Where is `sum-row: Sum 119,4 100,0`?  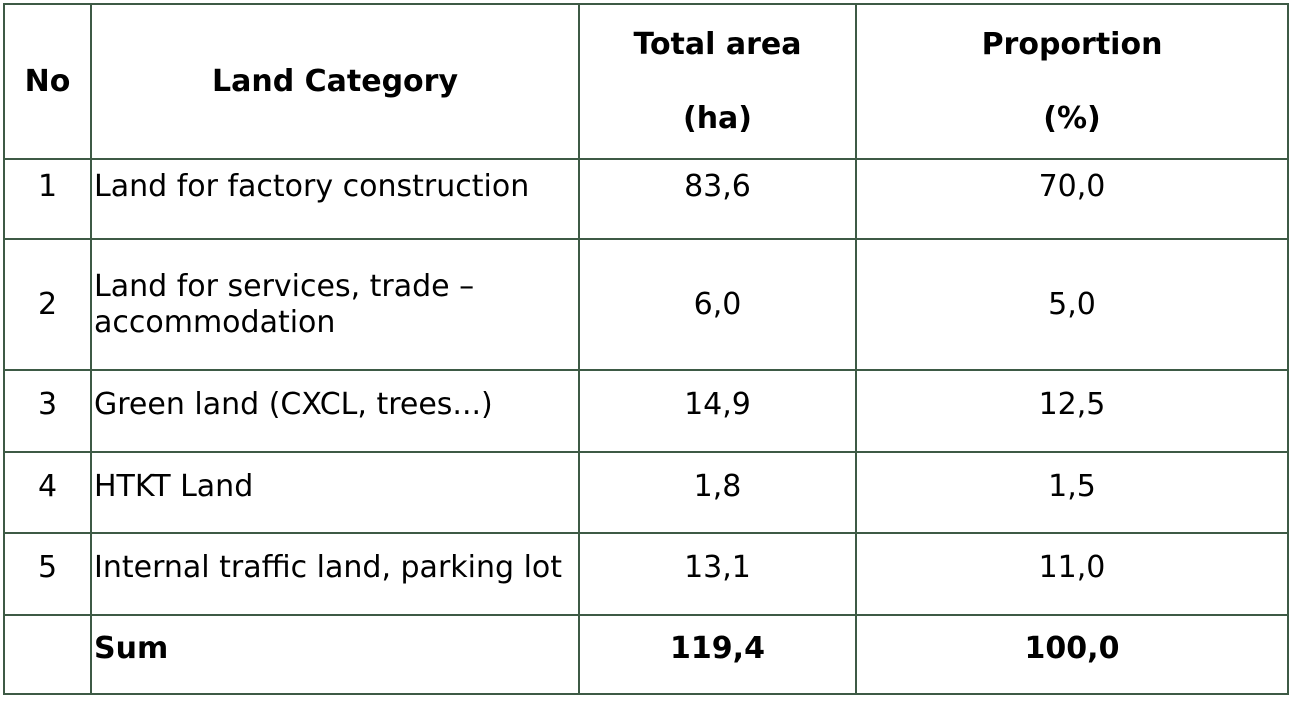
sum-row: Sum 119,4 100,0 is located at coordinates (646, 654).